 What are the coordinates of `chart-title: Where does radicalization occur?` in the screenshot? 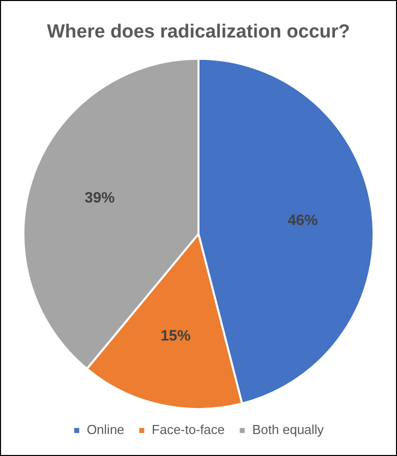 It's located at (198, 32).